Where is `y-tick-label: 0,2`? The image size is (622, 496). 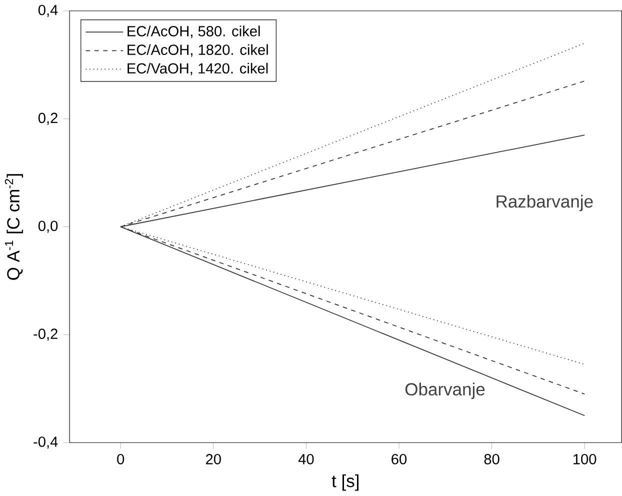 y-tick-label: 0,2 is located at coordinates (48, 119).